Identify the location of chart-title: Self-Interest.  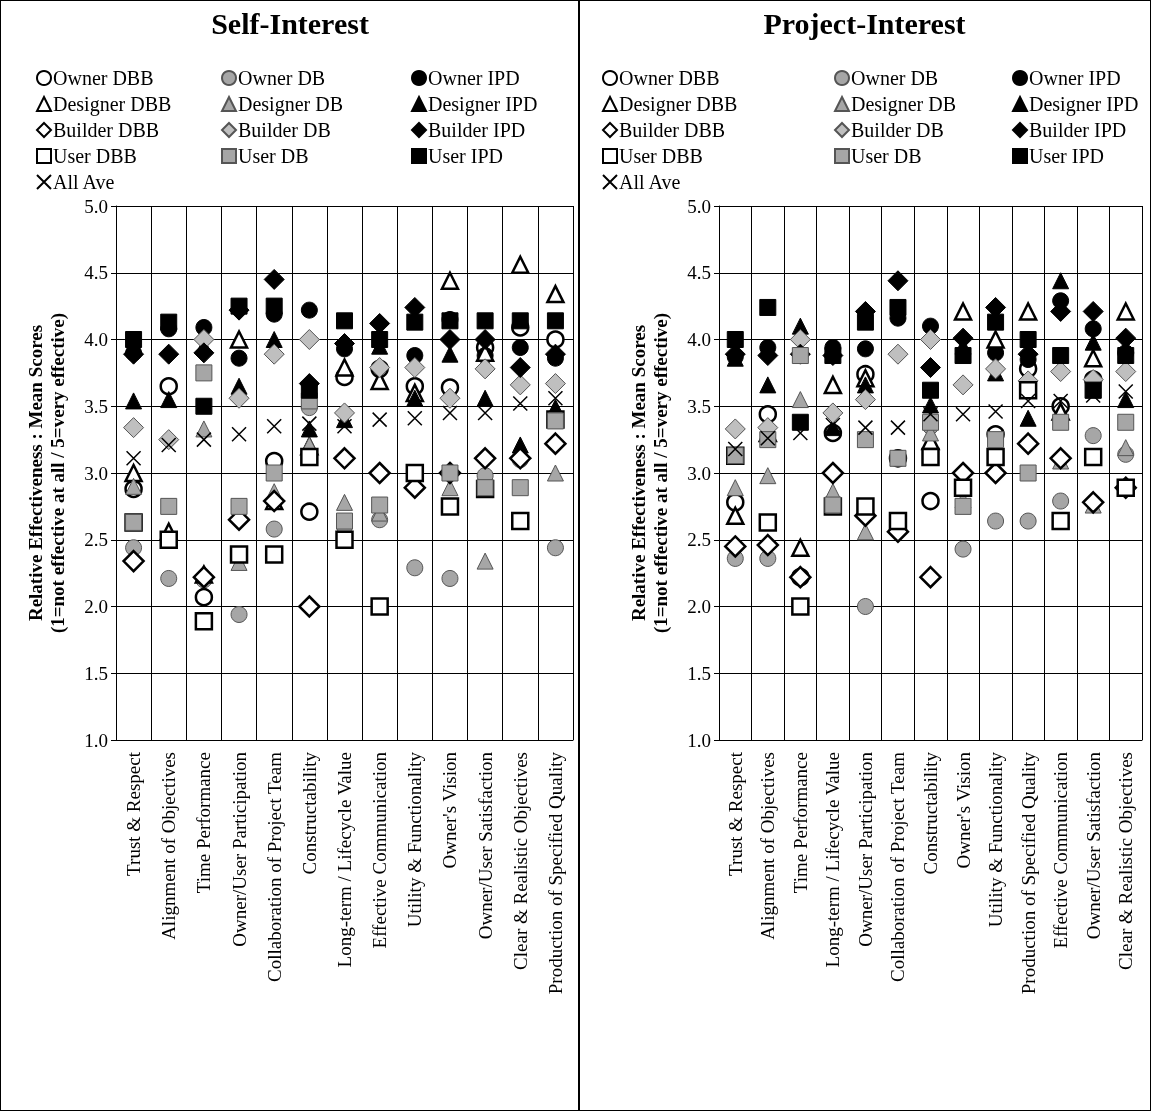
(290, 23).